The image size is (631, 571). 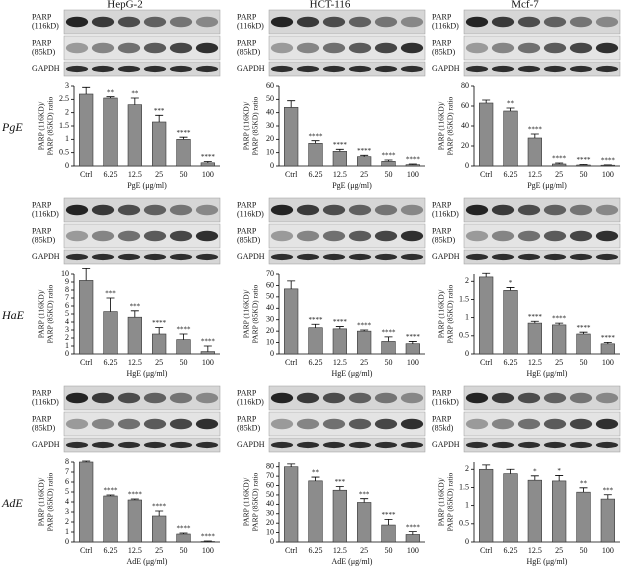 What do you see at coordinates (443, 427) in the screenshot?
I see `blot-label: (85kd)` at bounding box center [443, 427].